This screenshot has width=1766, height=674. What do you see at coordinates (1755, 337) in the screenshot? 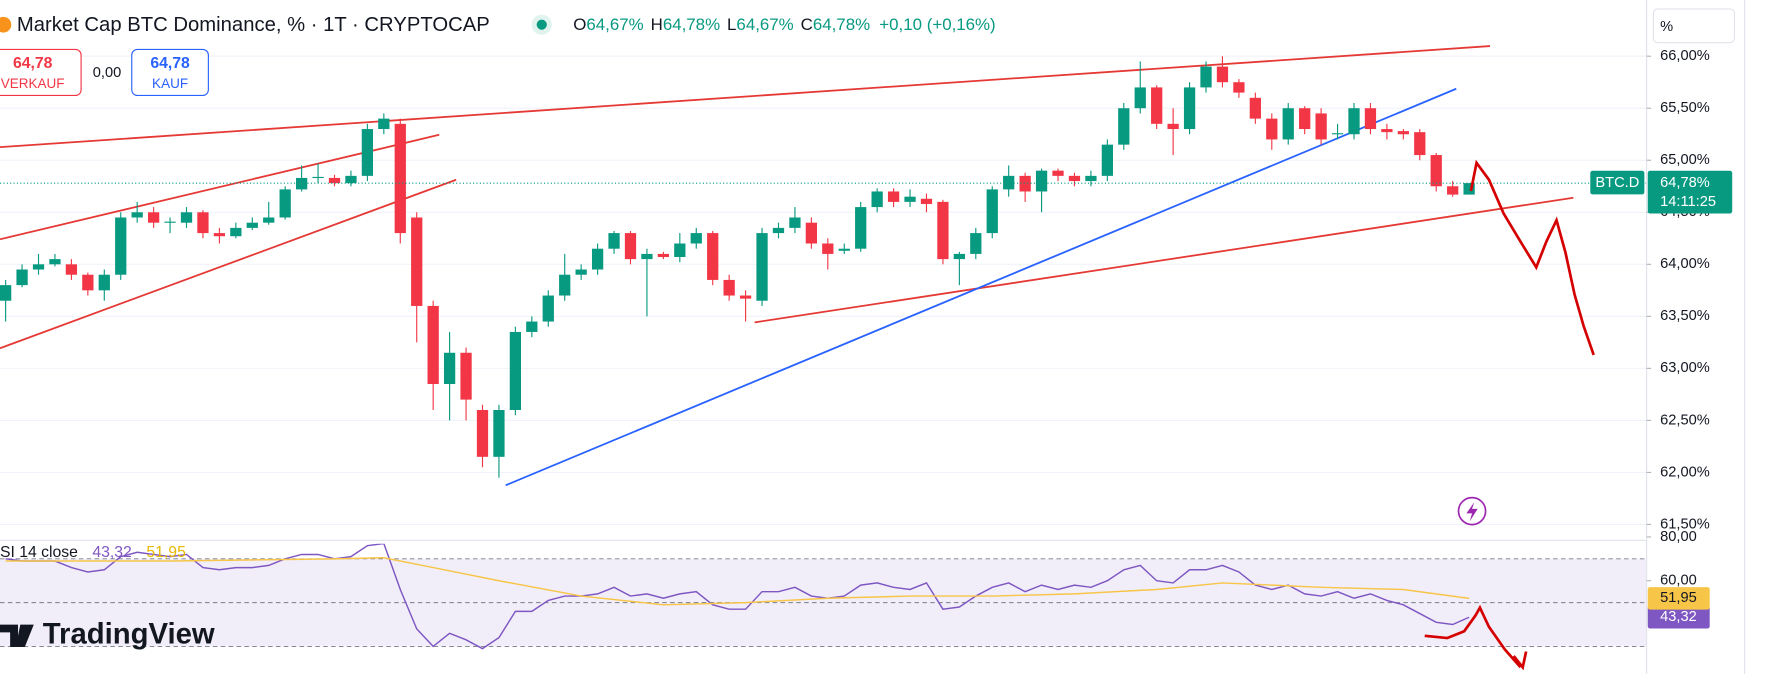
I see `side-toolbar` at bounding box center [1755, 337].